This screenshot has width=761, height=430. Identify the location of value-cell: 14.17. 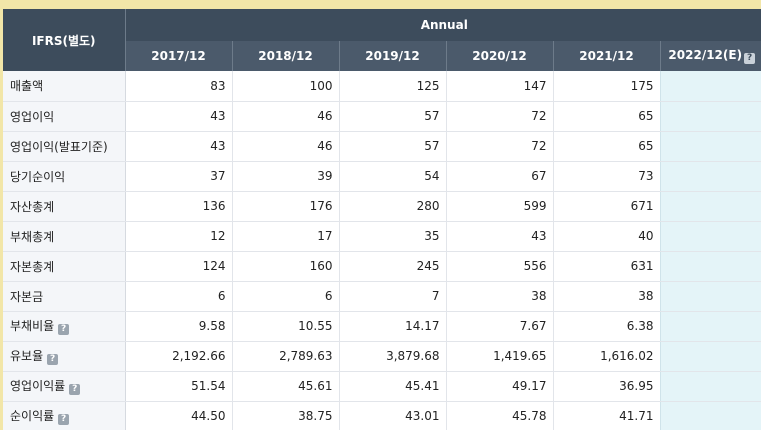
(392, 326).